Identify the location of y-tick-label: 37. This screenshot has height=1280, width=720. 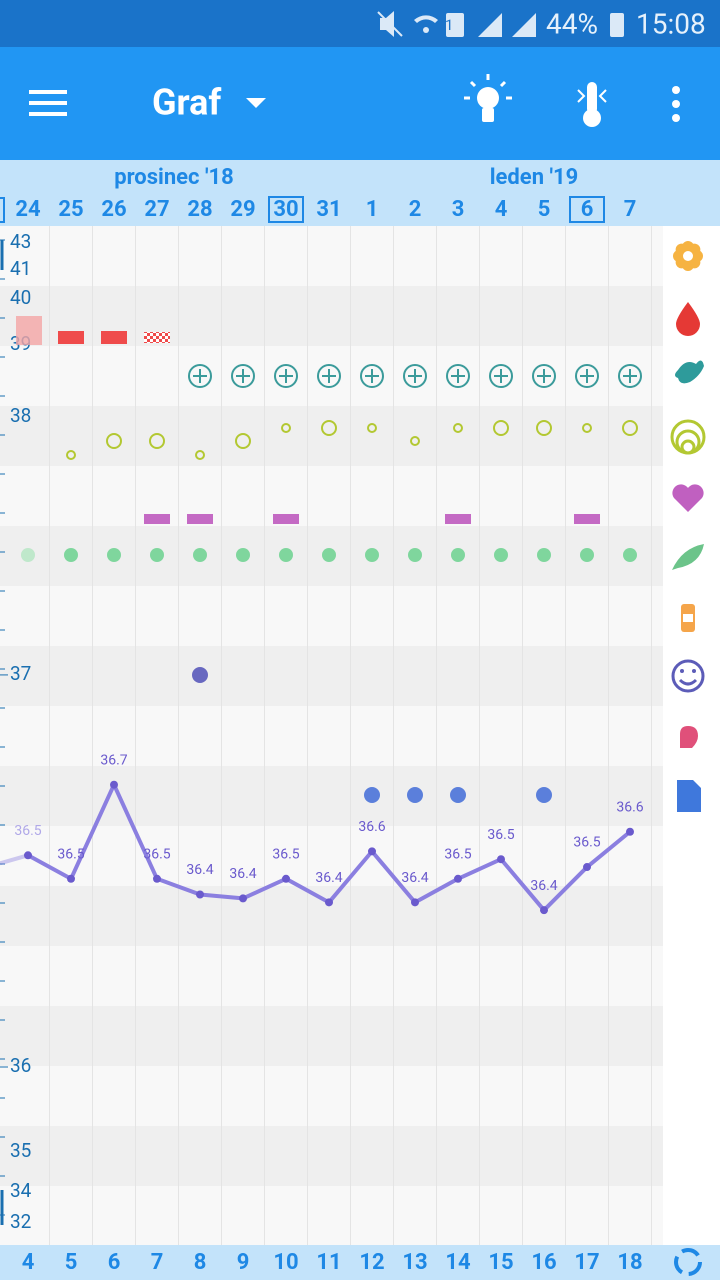
(20, 673).